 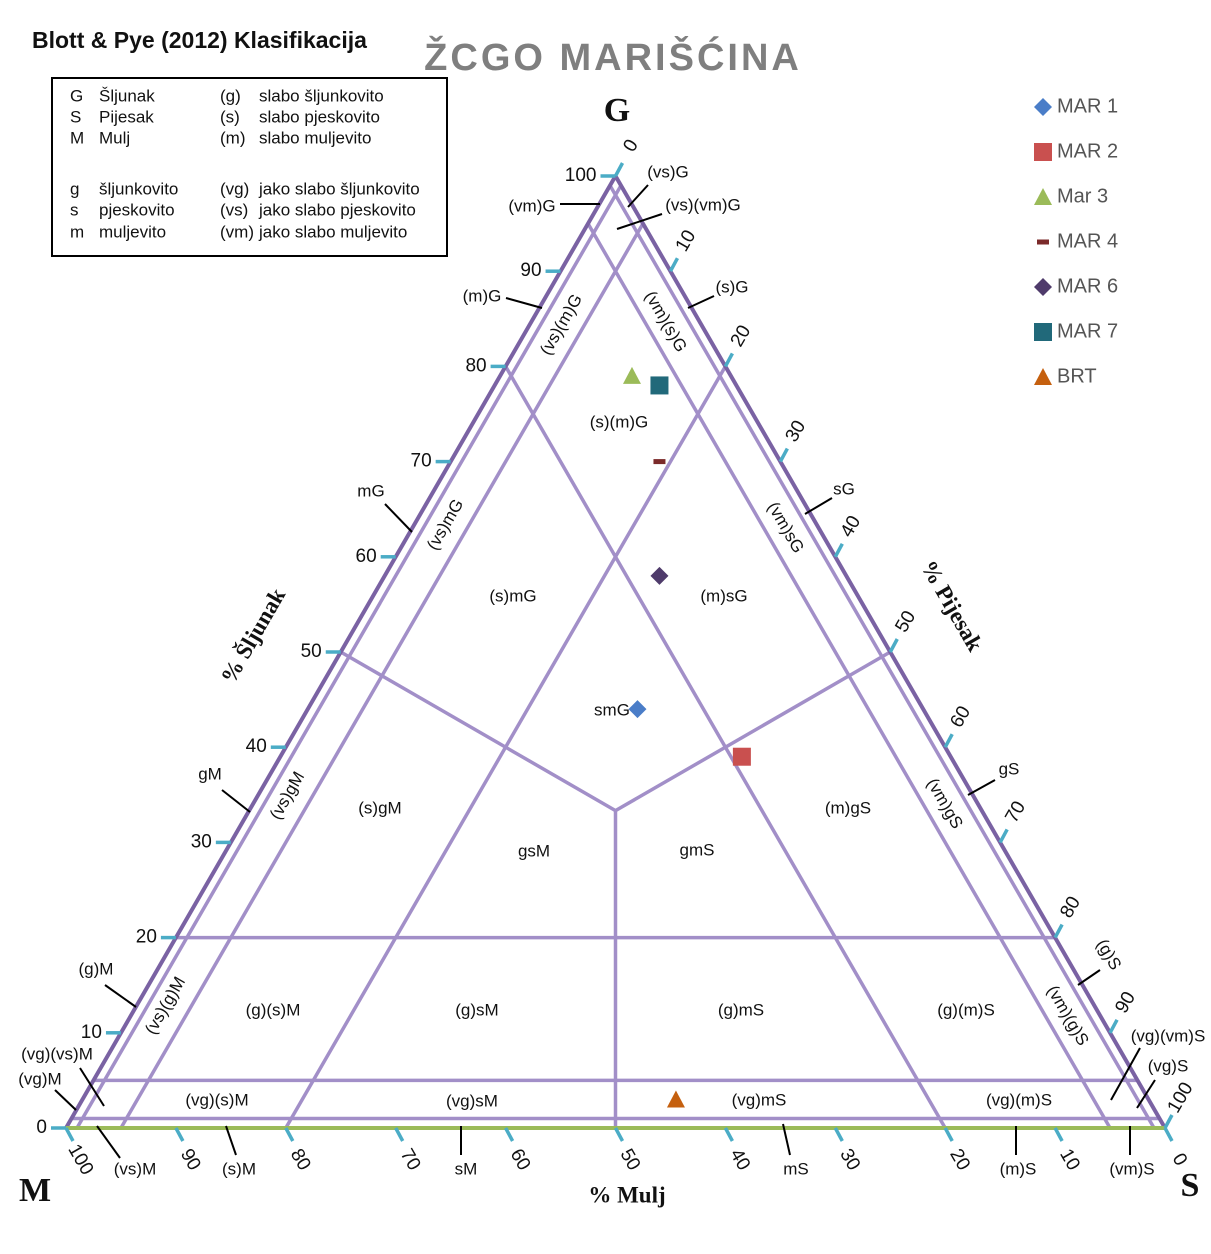 I want to click on key-text: jako slabo muljevito, so click(x=332, y=231).